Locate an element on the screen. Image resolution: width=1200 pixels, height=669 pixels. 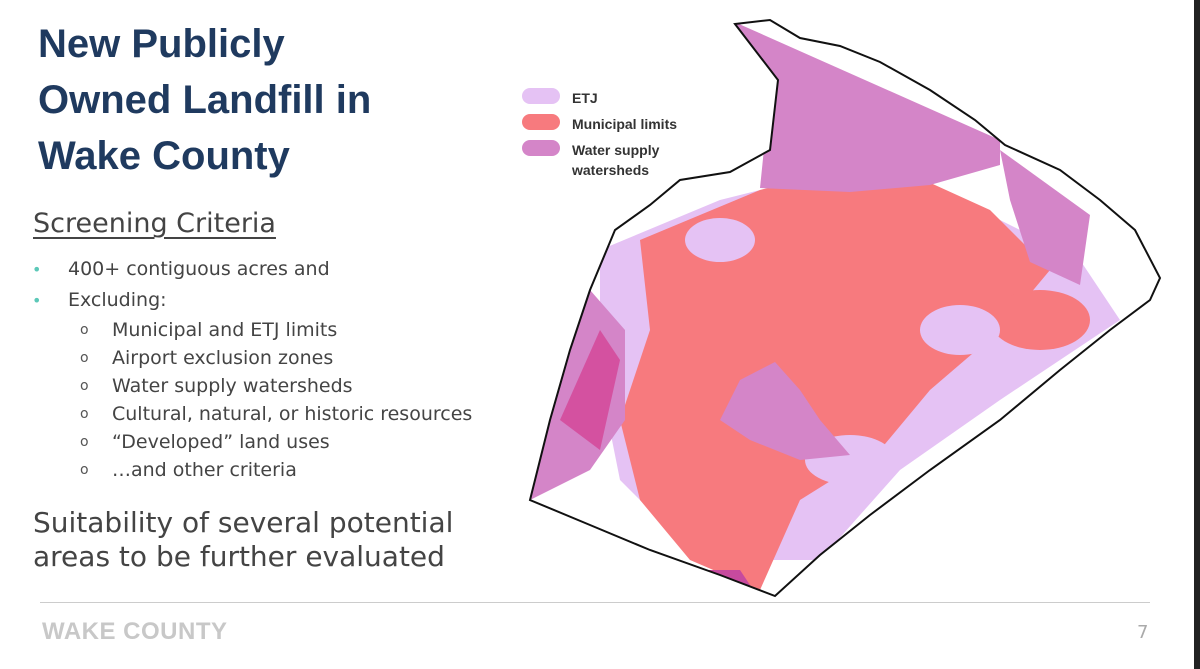
sub-bullet: “Developed” land uses is located at coordinates (276, 442).